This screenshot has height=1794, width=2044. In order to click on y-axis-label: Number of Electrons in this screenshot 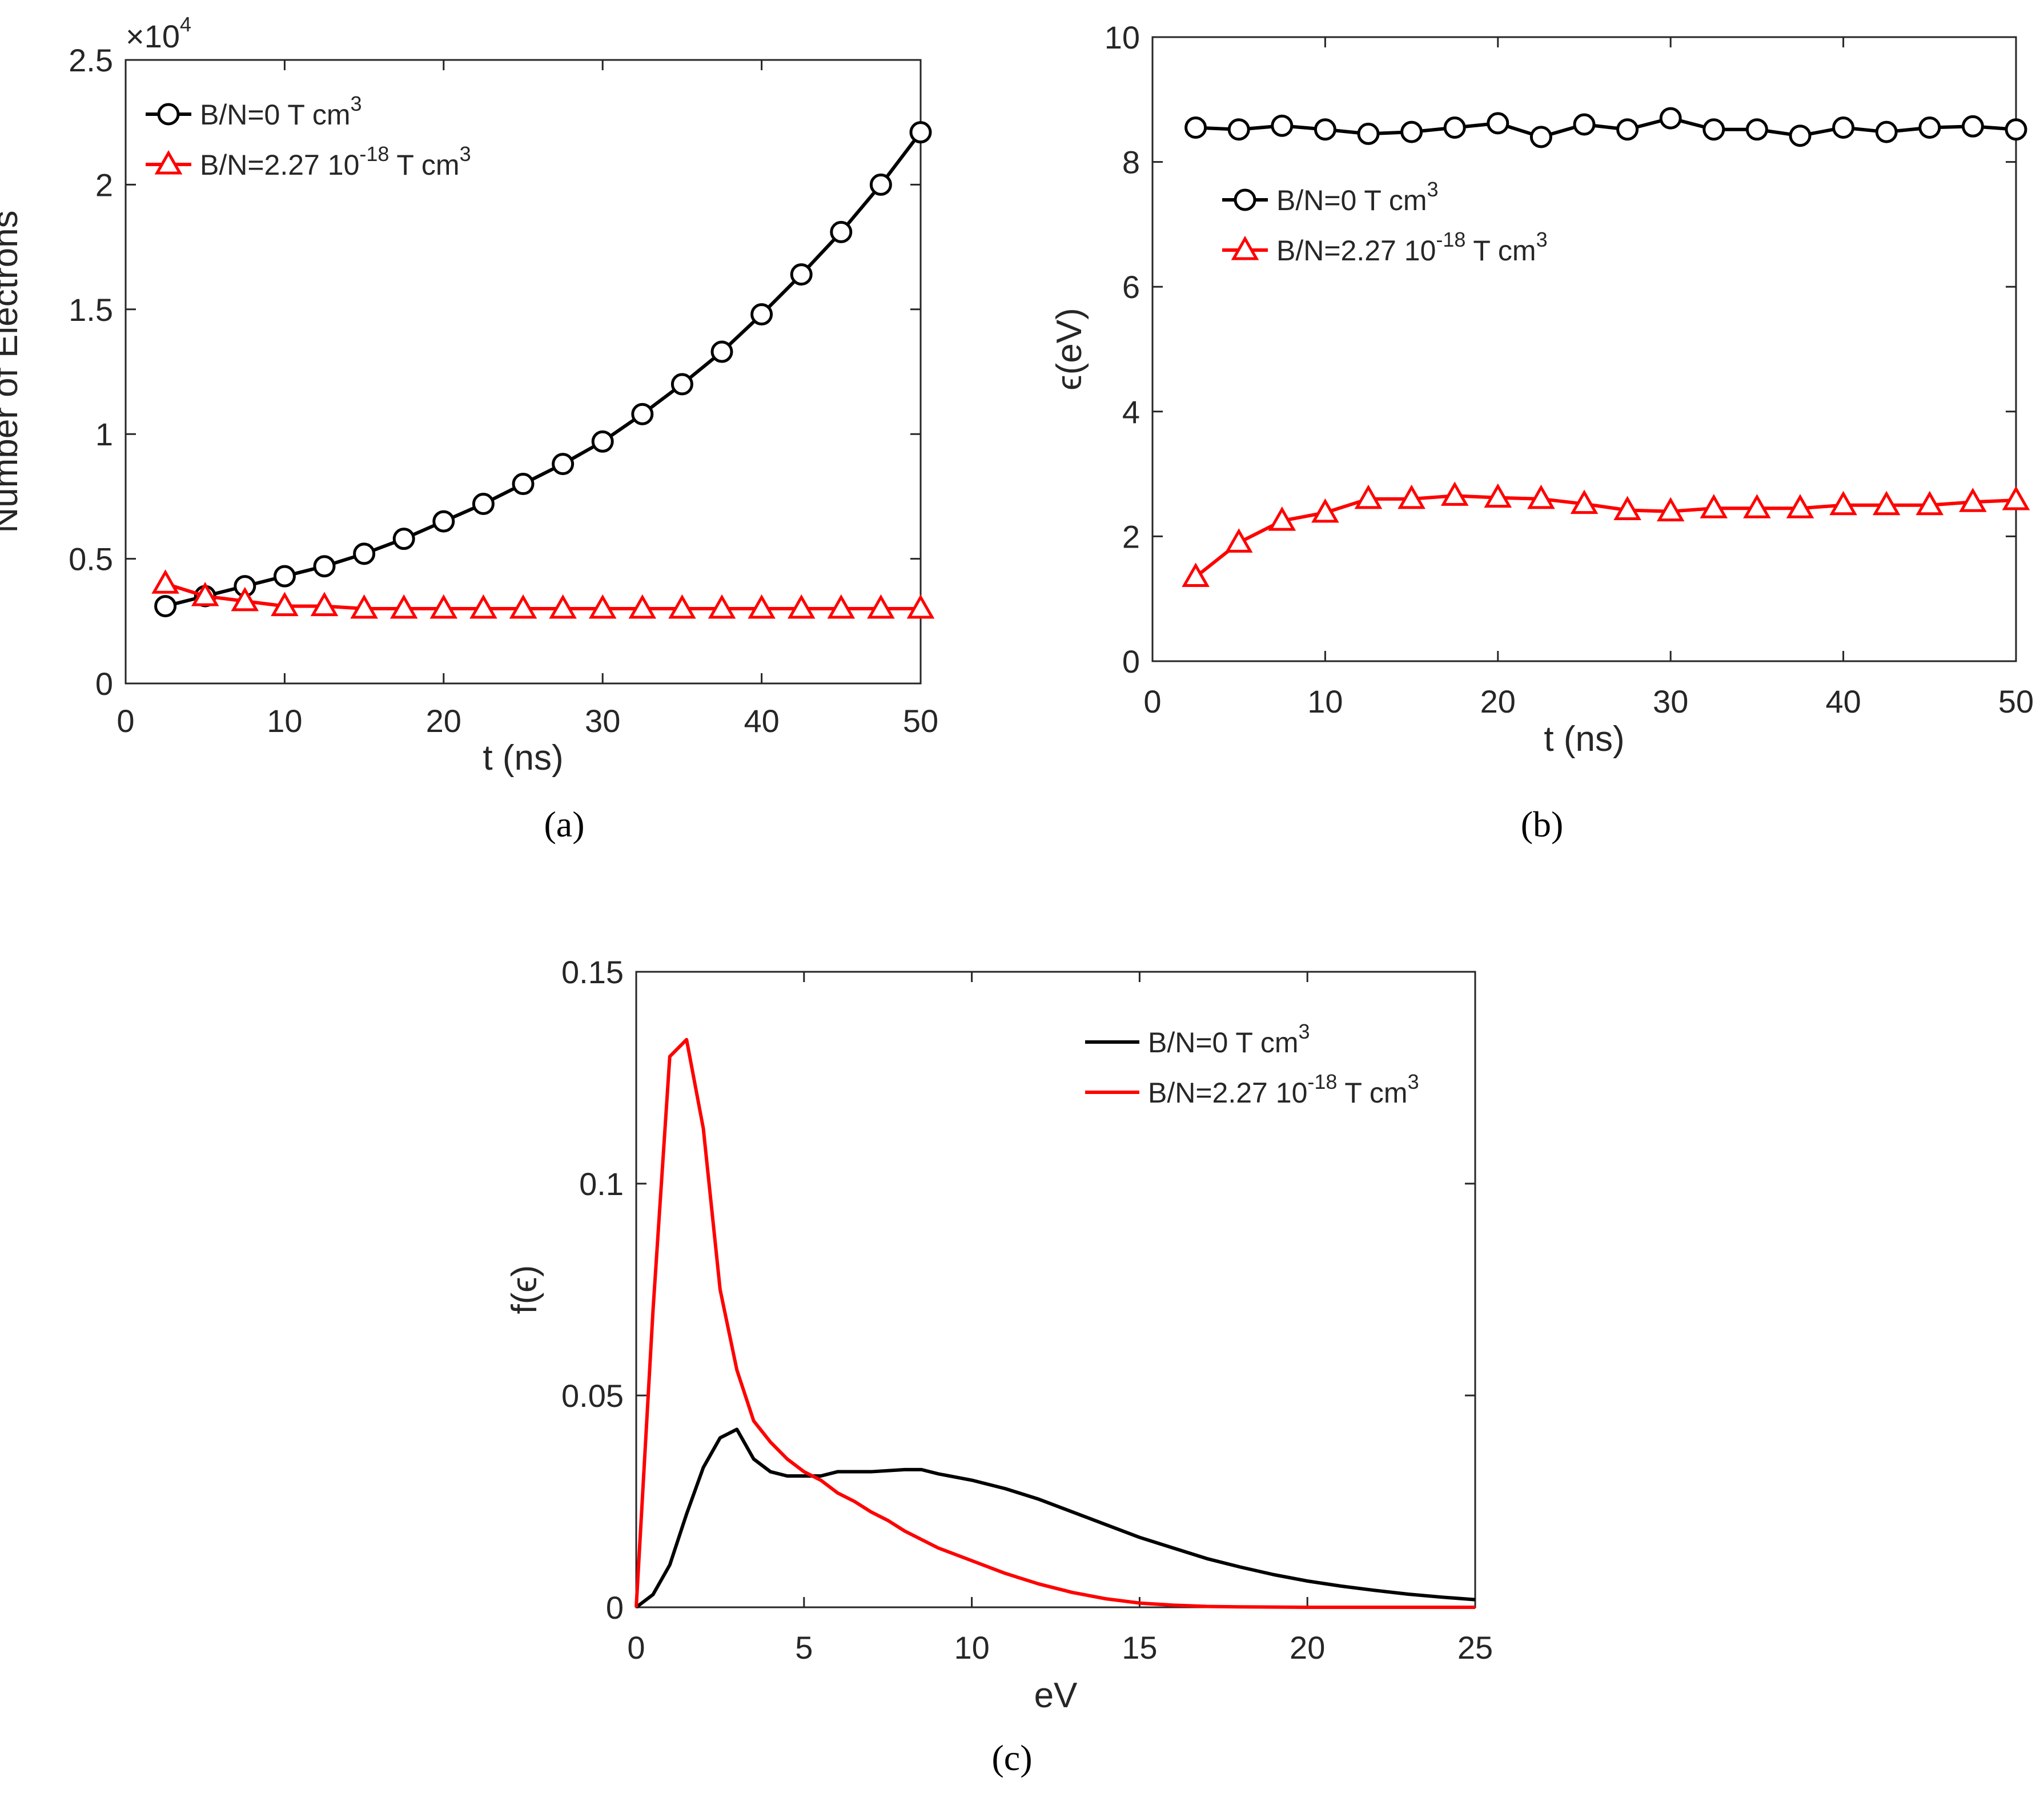, I will do `click(12, 372)`.